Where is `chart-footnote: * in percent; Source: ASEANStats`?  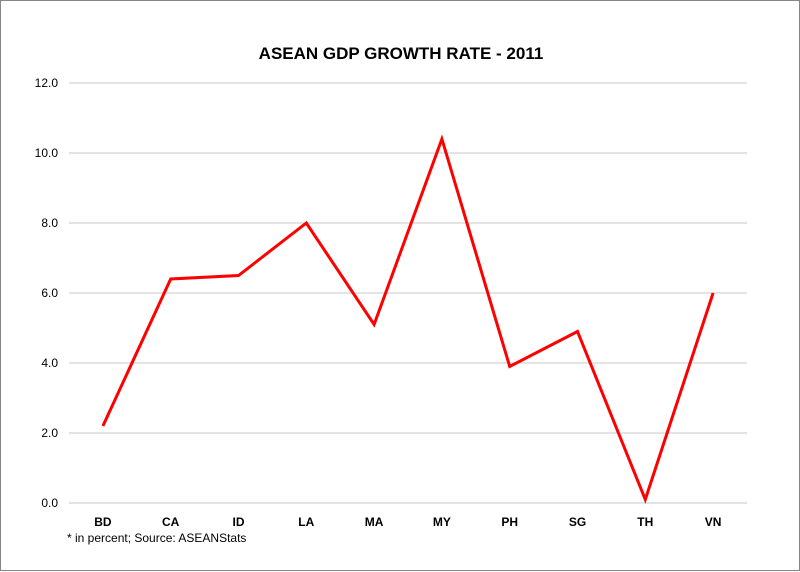 chart-footnote: * in percent; Source: ASEANStats is located at coordinates (156, 538).